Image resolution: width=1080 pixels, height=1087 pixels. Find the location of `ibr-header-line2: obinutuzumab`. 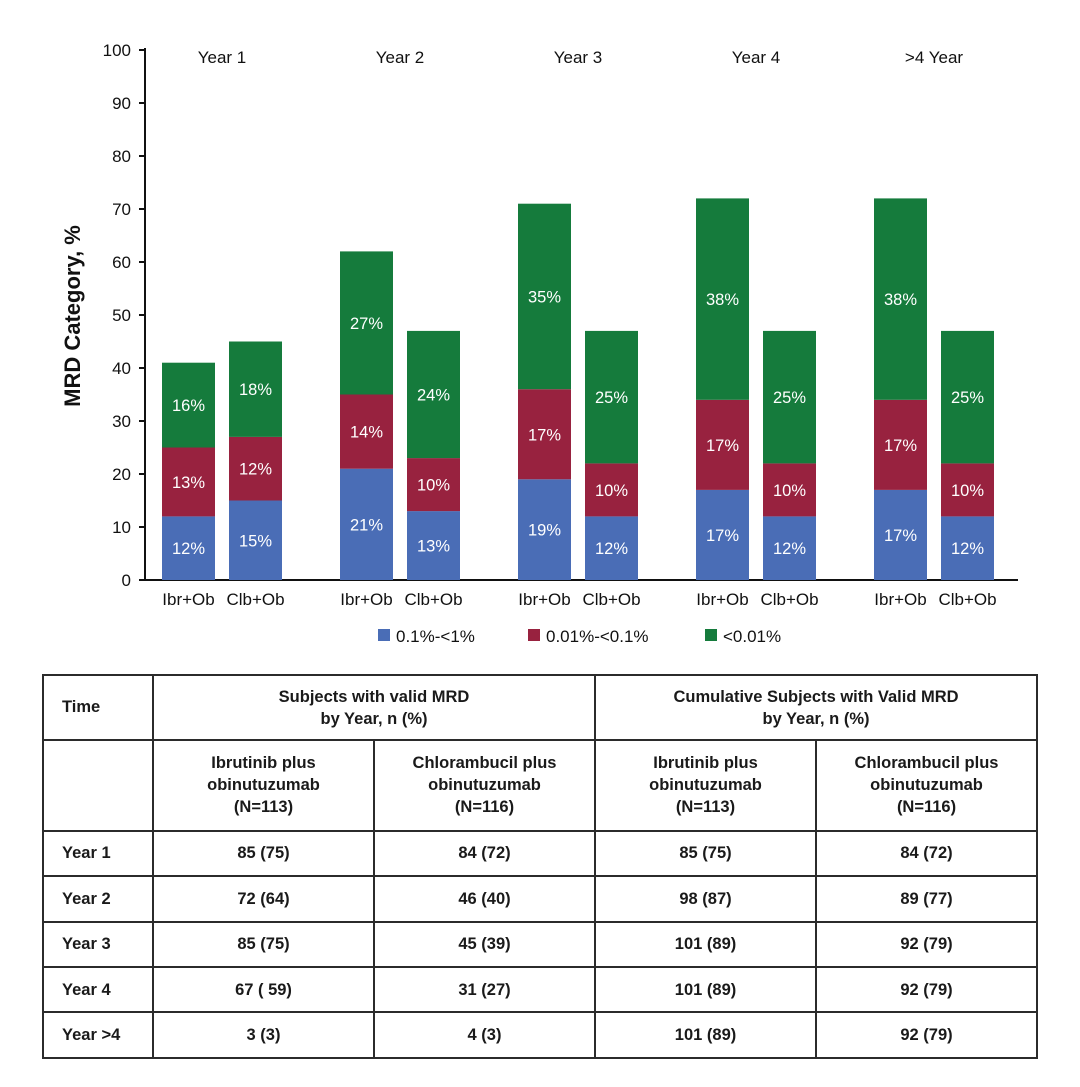

ibr-header-line2: obinutuzumab is located at coordinates (263, 785).